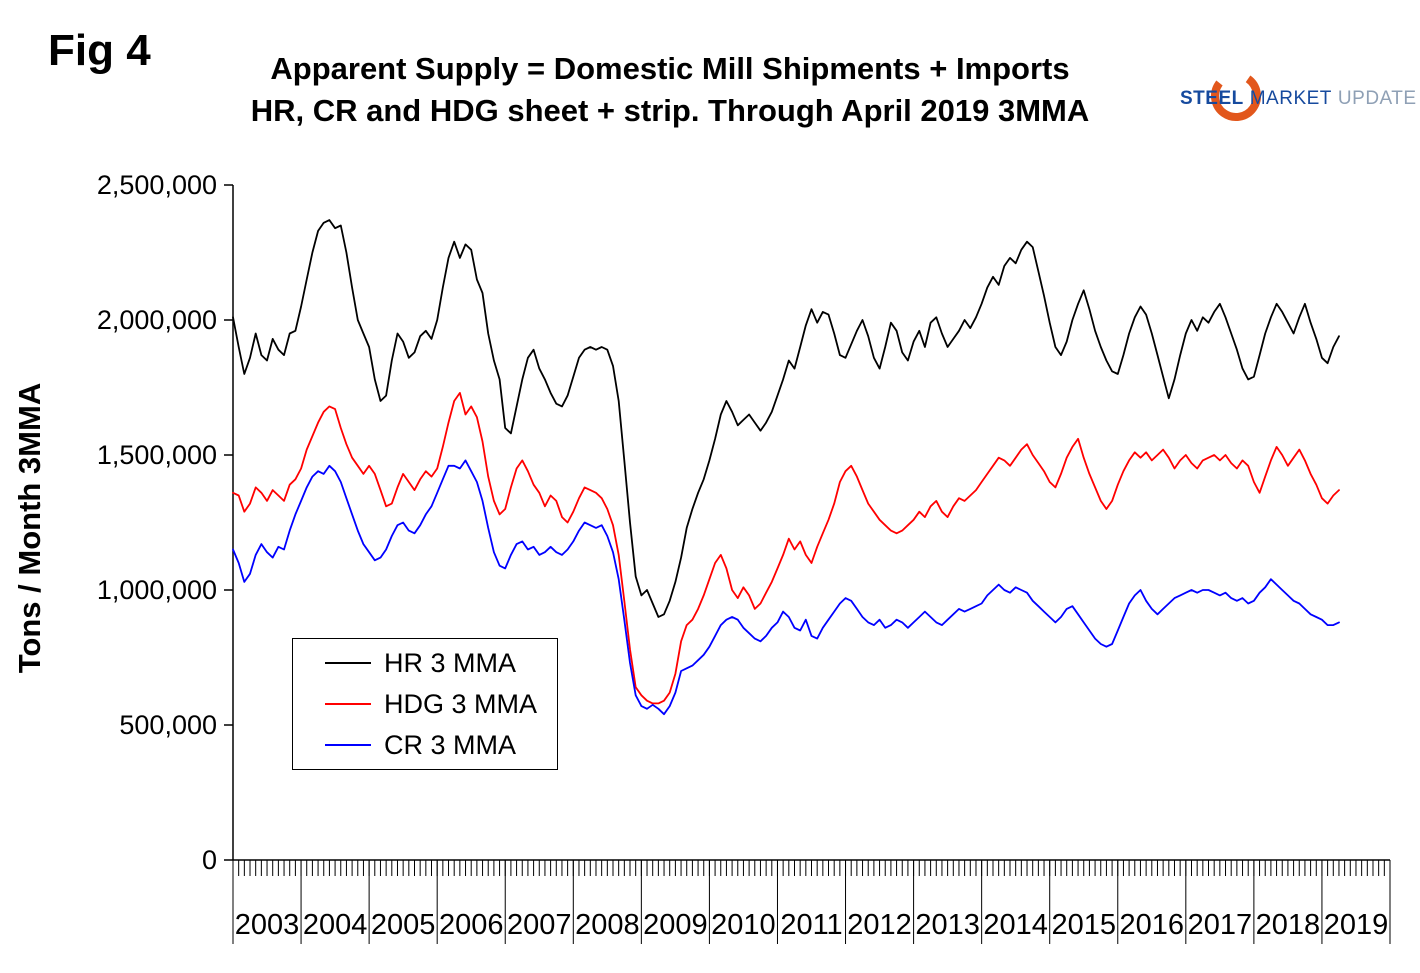  Describe the element at coordinates (811, 925) in the screenshot. I see `x-year-label: 2011` at that location.